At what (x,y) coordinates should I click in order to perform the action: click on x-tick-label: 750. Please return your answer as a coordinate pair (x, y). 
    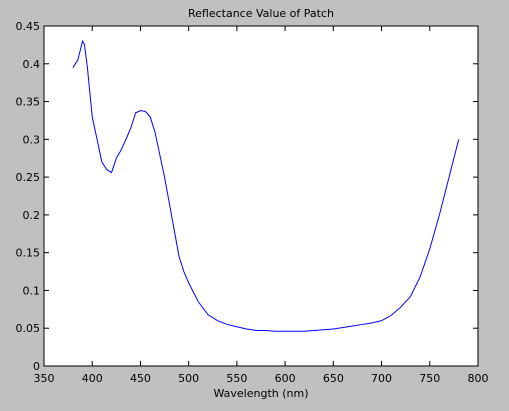
    Looking at the image, I should click on (429, 378).